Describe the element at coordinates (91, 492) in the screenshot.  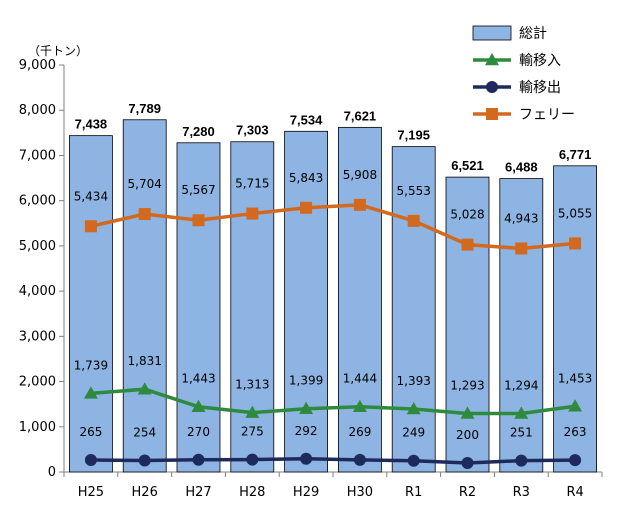
I see `x-tick-label: H25` at that location.